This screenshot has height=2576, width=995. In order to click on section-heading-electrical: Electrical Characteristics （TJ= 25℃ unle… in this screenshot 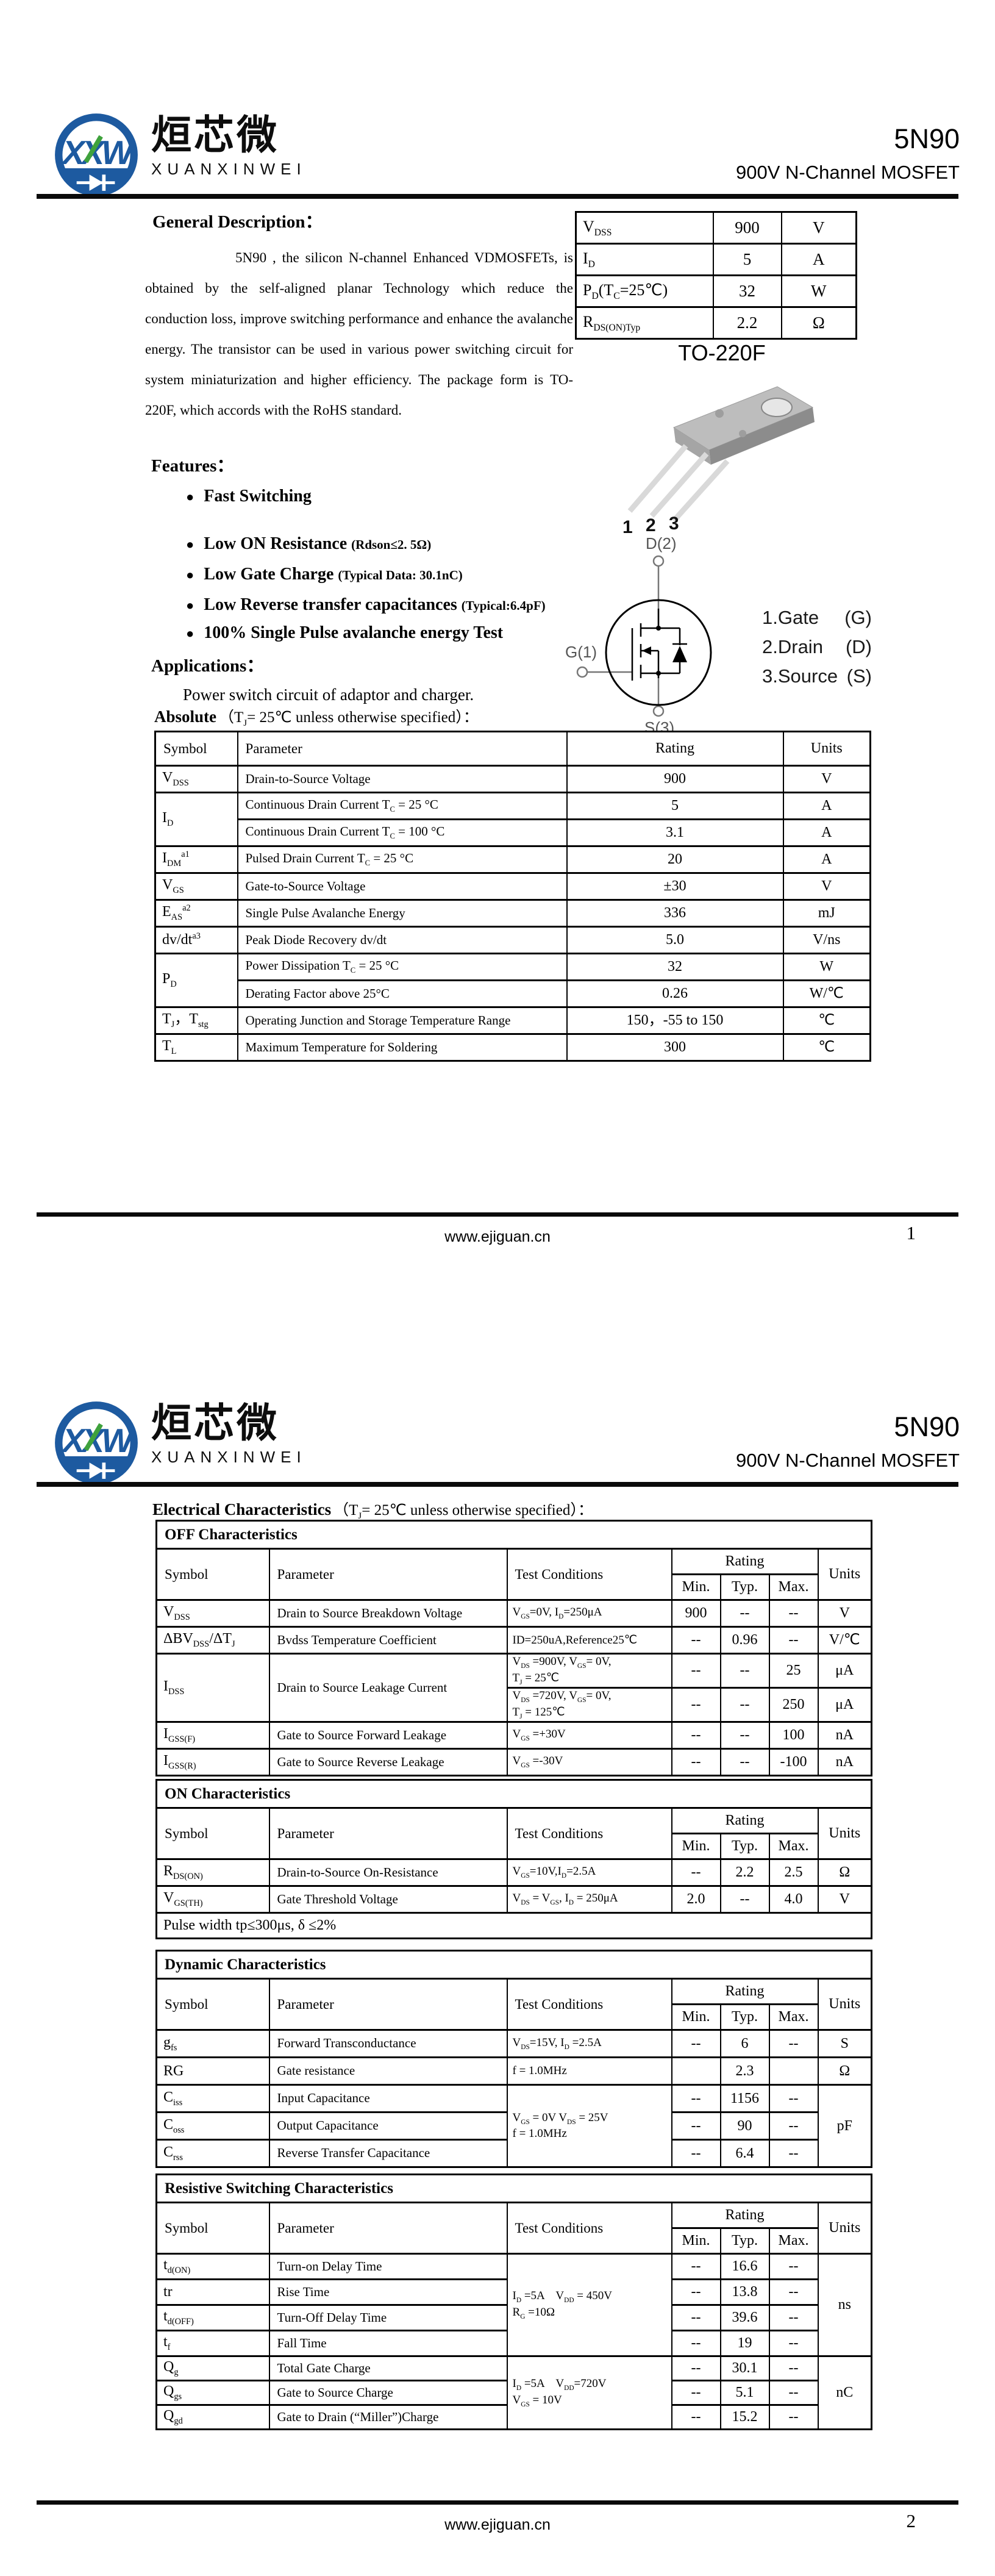, I will do `click(373, 1510)`.